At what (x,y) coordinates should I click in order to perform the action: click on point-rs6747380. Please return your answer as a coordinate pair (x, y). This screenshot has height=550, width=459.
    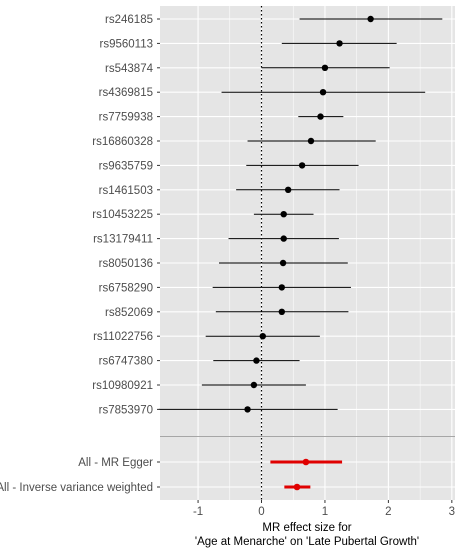
    Looking at the image, I should click on (256, 360).